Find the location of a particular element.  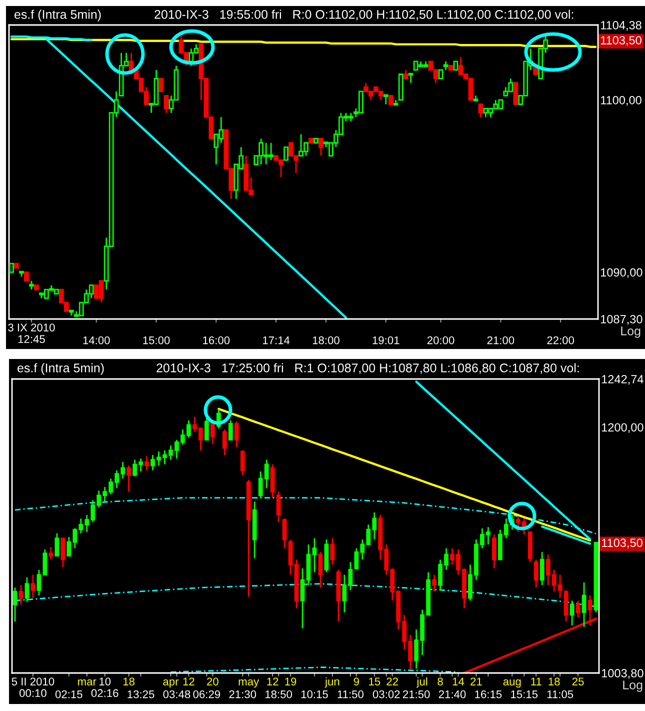

x-tick-label: 5 II 2010 00:10 is located at coordinates (33, 688).